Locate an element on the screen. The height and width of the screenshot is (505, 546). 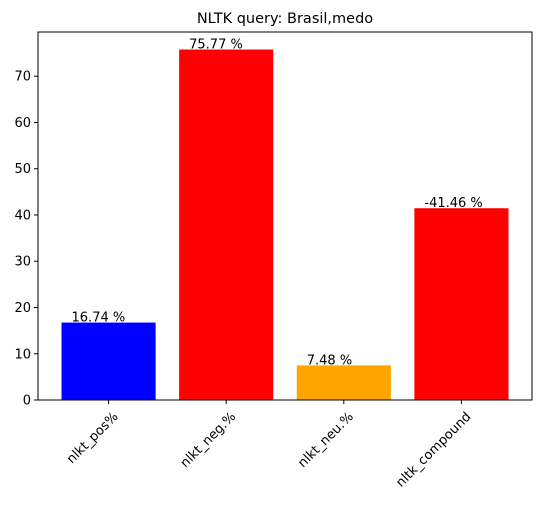
y-tick-label: 0 is located at coordinates (27, 401).